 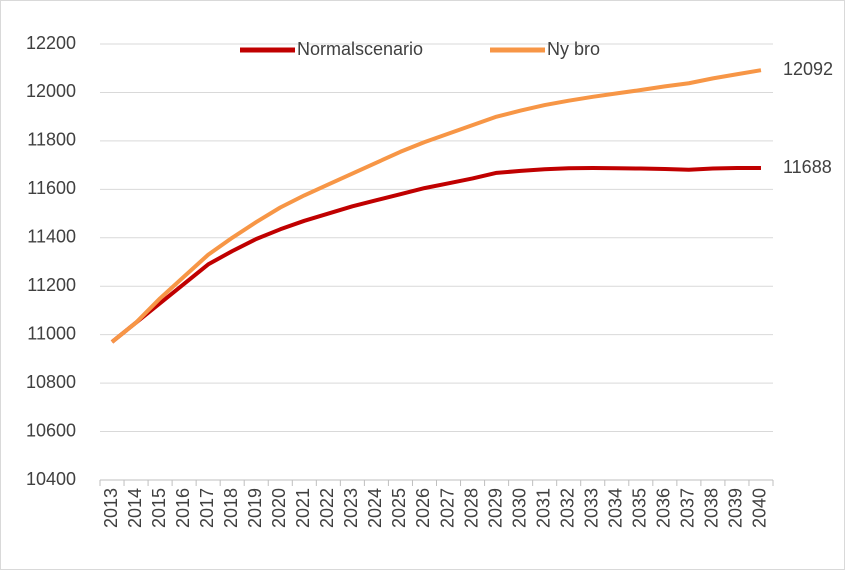 I want to click on y-tick-label: 11000, so click(x=51, y=333).